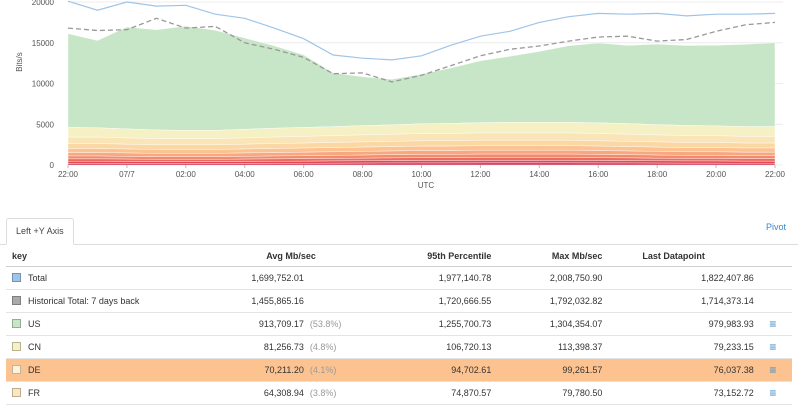 Image resolution: width=798 pixels, height=408 pixels. Describe the element at coordinates (678, 370) in the screenshot. I see `row-last-value: 76,037.38` at that location.